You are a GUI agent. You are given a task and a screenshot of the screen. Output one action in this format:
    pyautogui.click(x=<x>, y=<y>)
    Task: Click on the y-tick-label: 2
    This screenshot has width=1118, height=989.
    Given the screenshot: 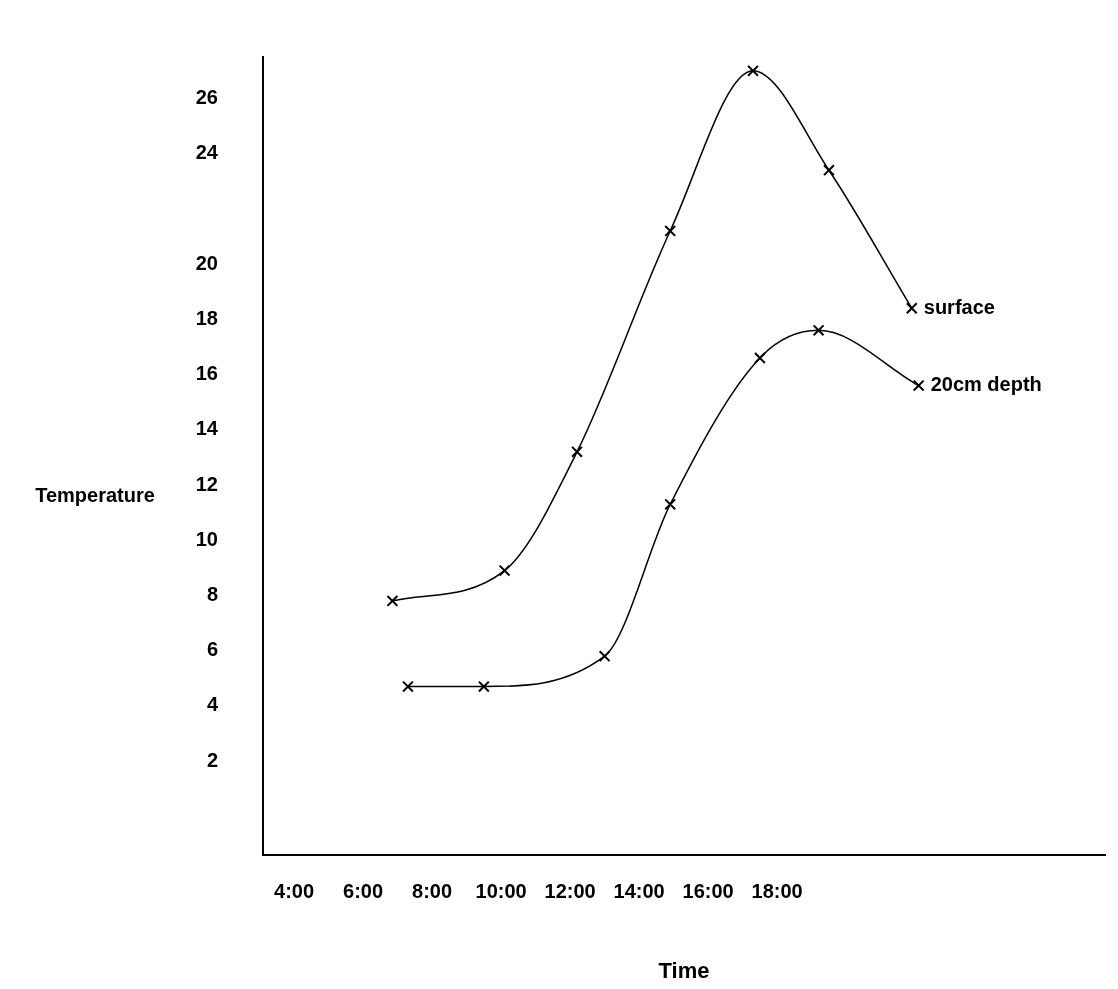 What is the action you would take?
    pyautogui.click(x=212, y=759)
    